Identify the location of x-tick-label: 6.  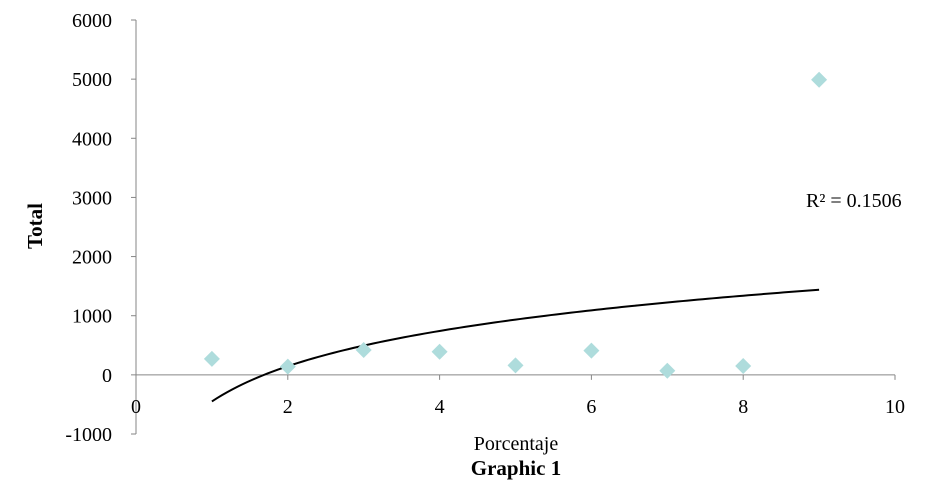
(591, 407).